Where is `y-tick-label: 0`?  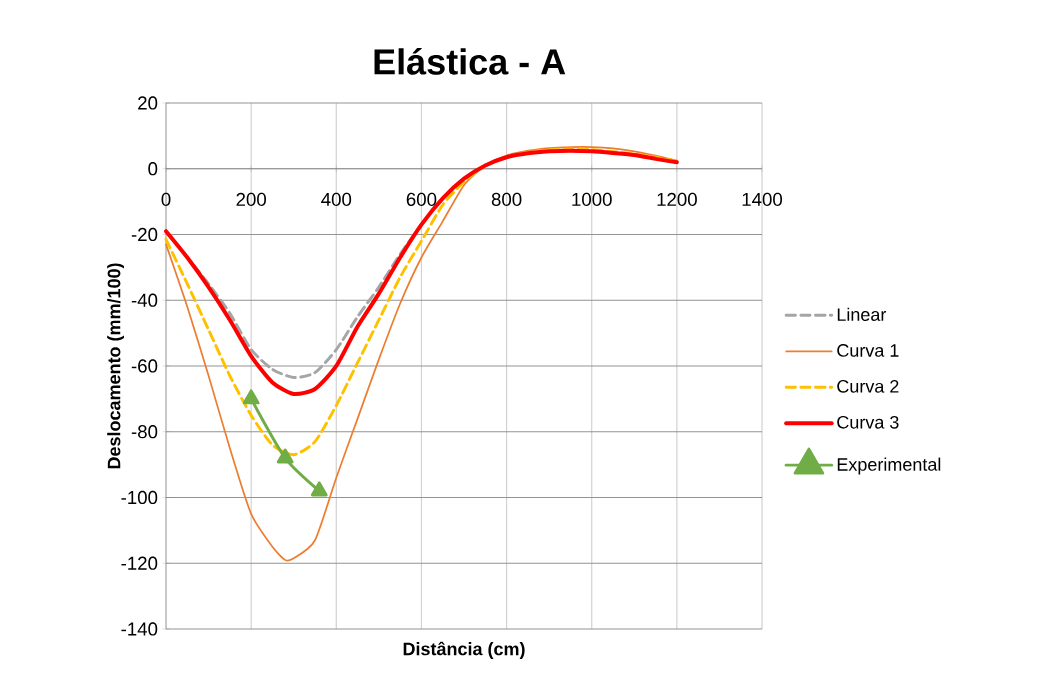 y-tick-label: 0 is located at coordinates (153, 169).